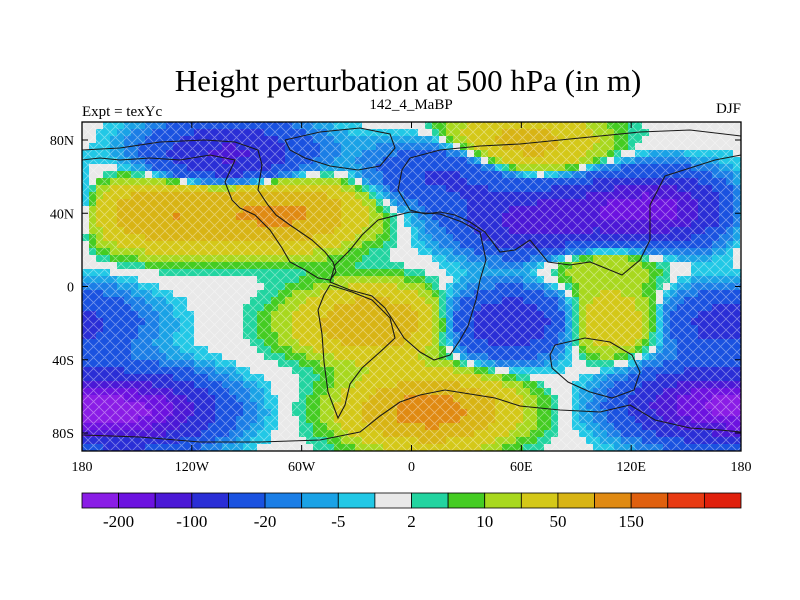 This screenshot has width=800, height=600. I want to click on colorbar-label: -200, so click(118, 521).